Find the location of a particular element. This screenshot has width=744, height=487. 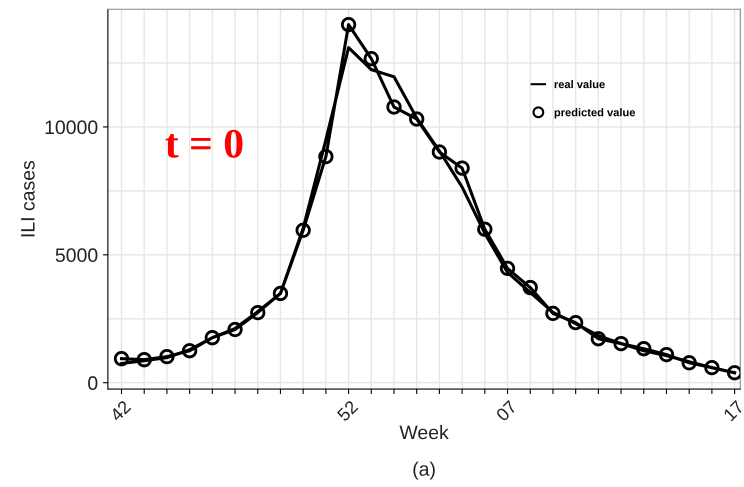

x-tick-label: 07 is located at coordinates (506, 411).